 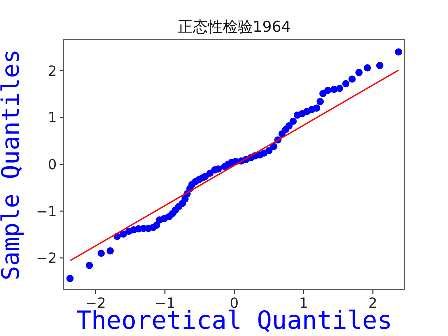 I want to click on y-tick-label: −2, so click(x=46, y=259).